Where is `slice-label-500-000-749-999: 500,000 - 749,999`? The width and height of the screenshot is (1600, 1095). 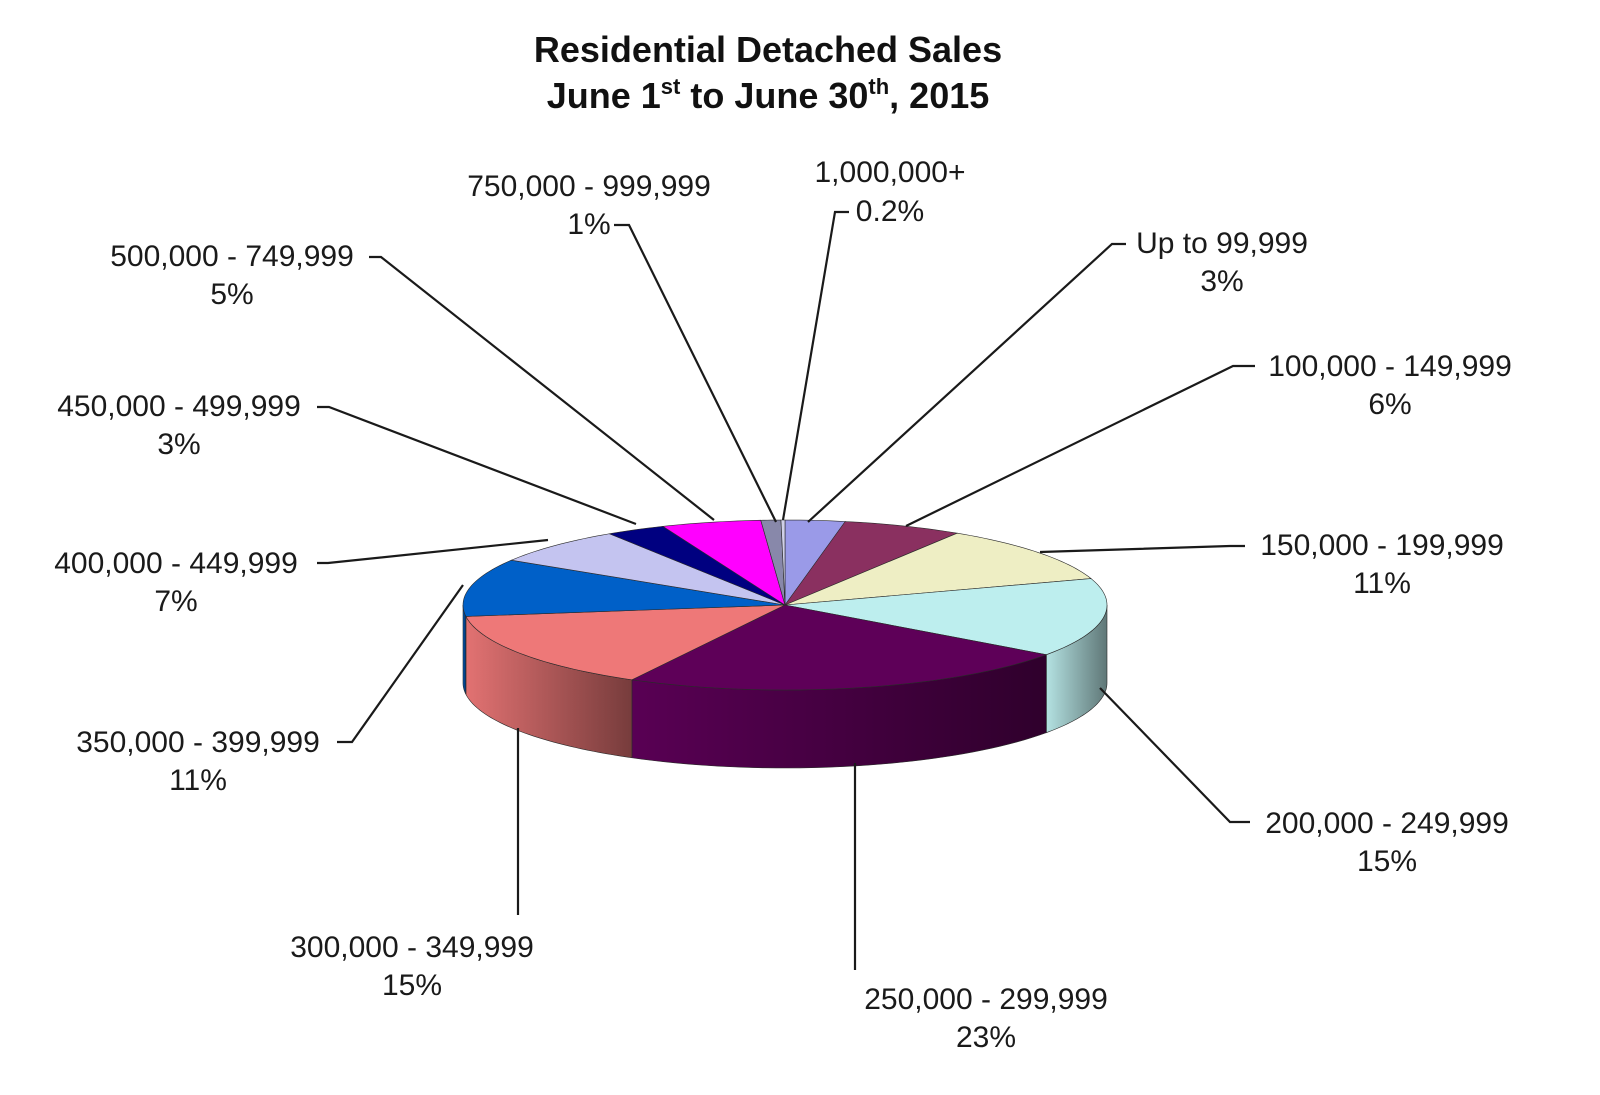
slice-label-500-000-749-999: 500,000 - 749,999 is located at coordinates (232, 256).